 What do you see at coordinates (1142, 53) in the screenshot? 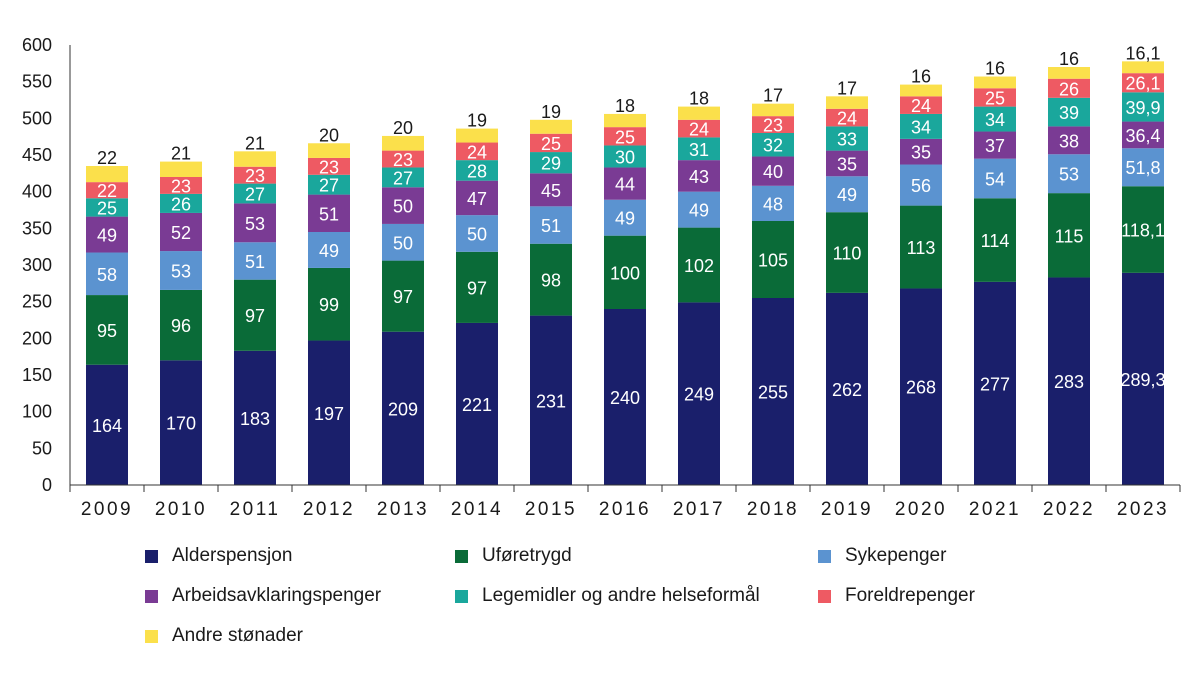
I see `data-label: 16,1` at bounding box center [1142, 53].